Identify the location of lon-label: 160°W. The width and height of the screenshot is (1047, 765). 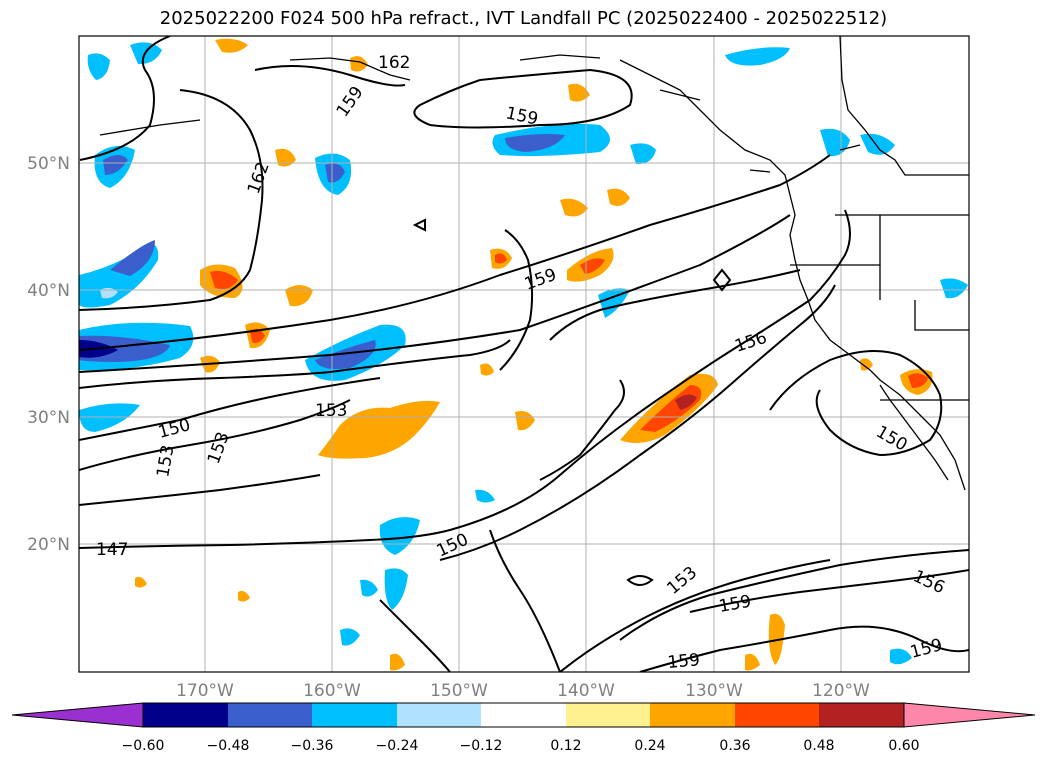
(332, 691).